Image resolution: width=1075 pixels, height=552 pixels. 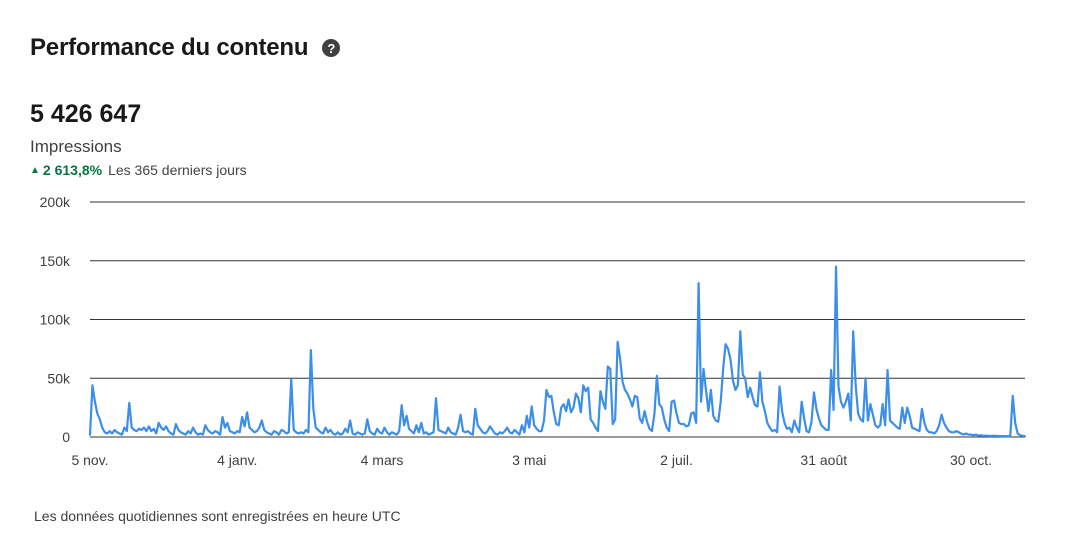 I want to click on impressions-label: Impressions, so click(x=76, y=146).